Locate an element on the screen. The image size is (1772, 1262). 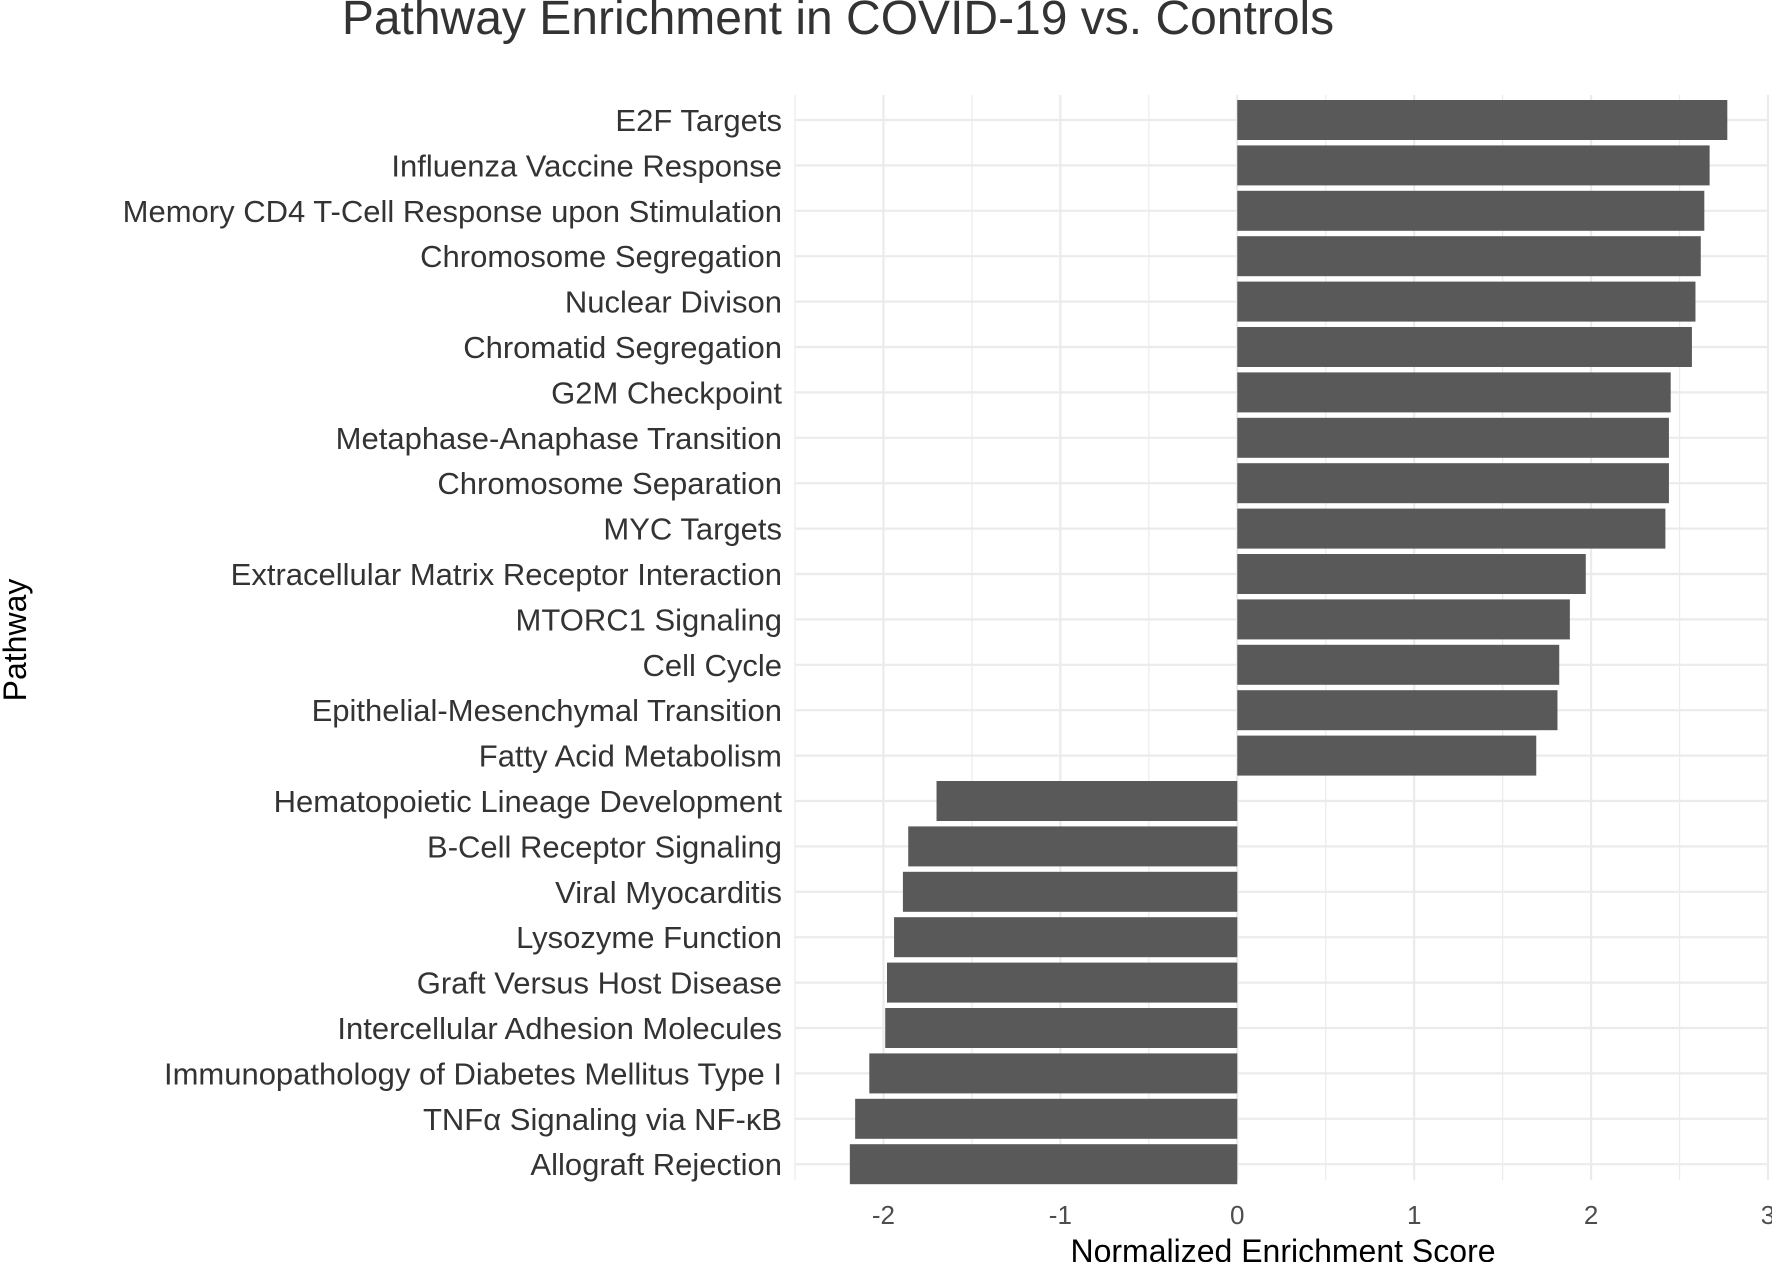
x-tick-label: -1 is located at coordinates (1060, 1215).